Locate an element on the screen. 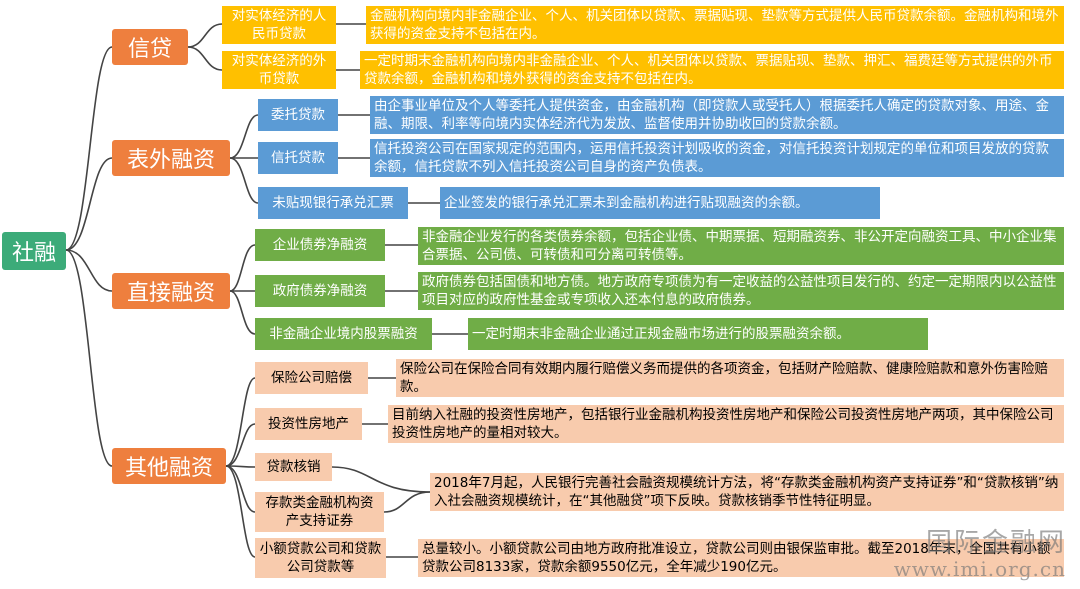 The image size is (1080, 589). node-government-bonds: 政府债券净融资 is located at coordinates (320, 291).